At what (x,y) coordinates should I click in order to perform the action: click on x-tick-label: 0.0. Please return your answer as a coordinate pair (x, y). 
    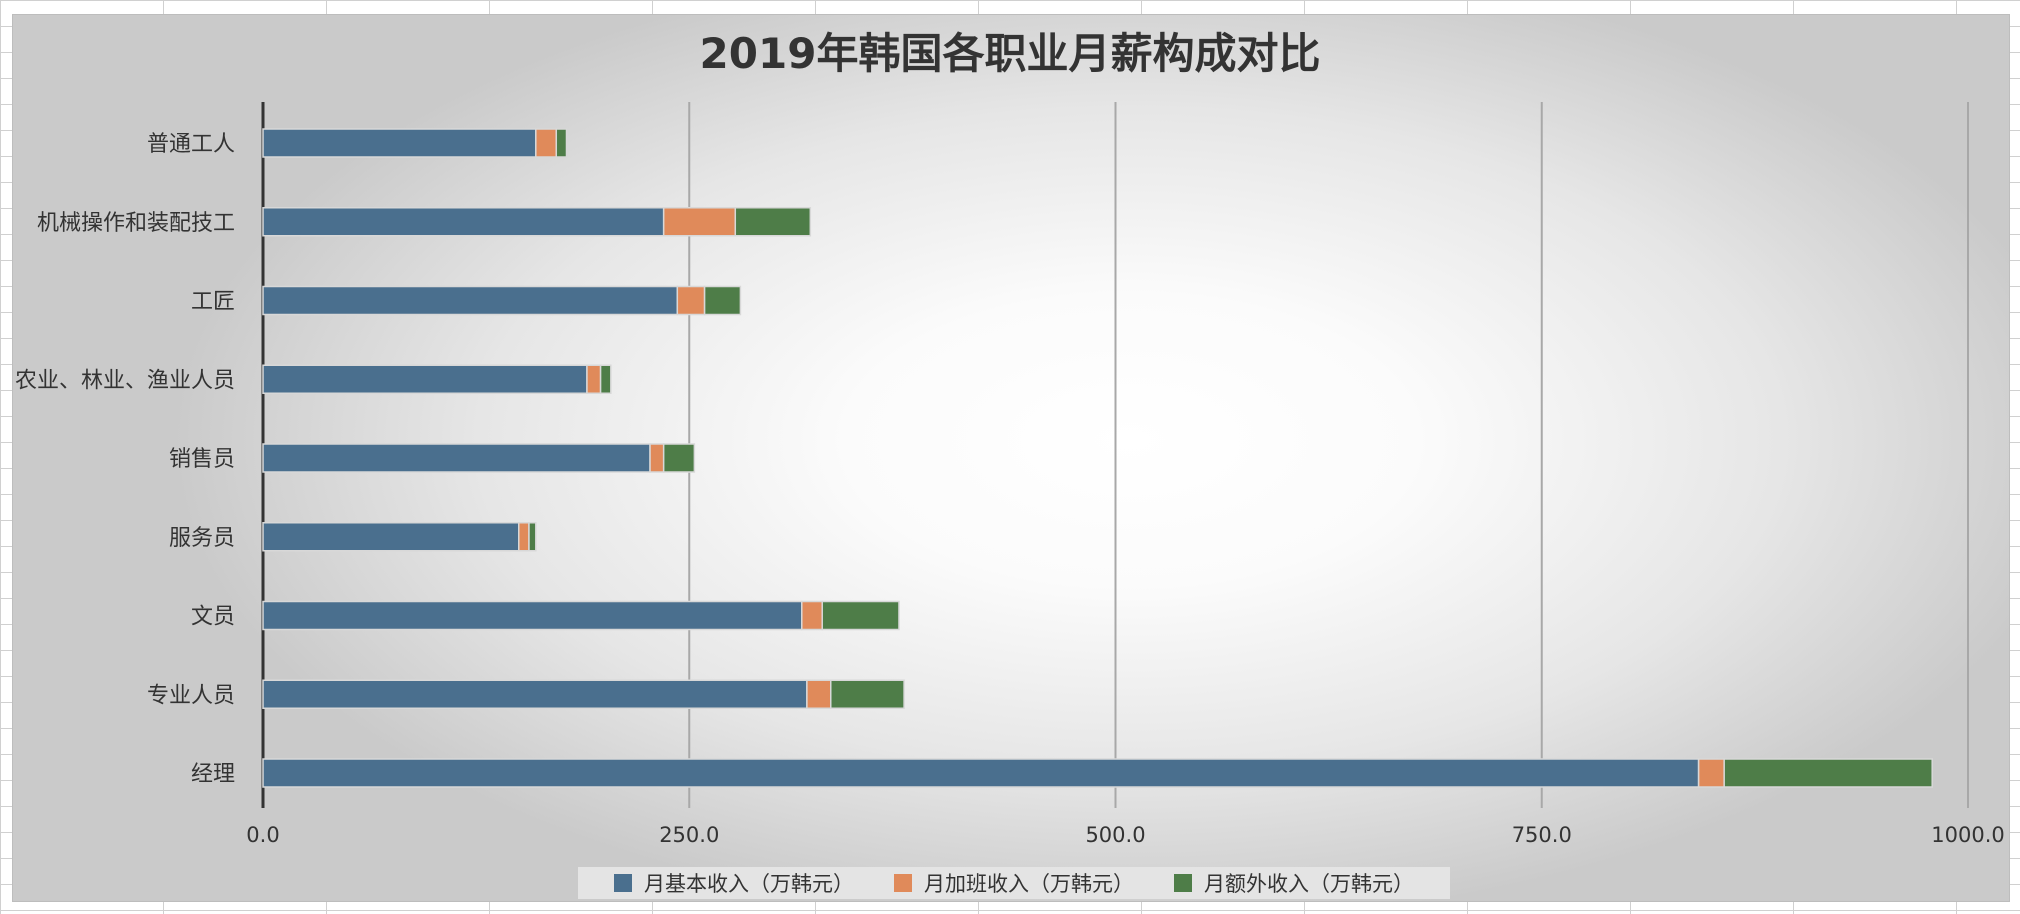
    Looking at the image, I should click on (262, 835).